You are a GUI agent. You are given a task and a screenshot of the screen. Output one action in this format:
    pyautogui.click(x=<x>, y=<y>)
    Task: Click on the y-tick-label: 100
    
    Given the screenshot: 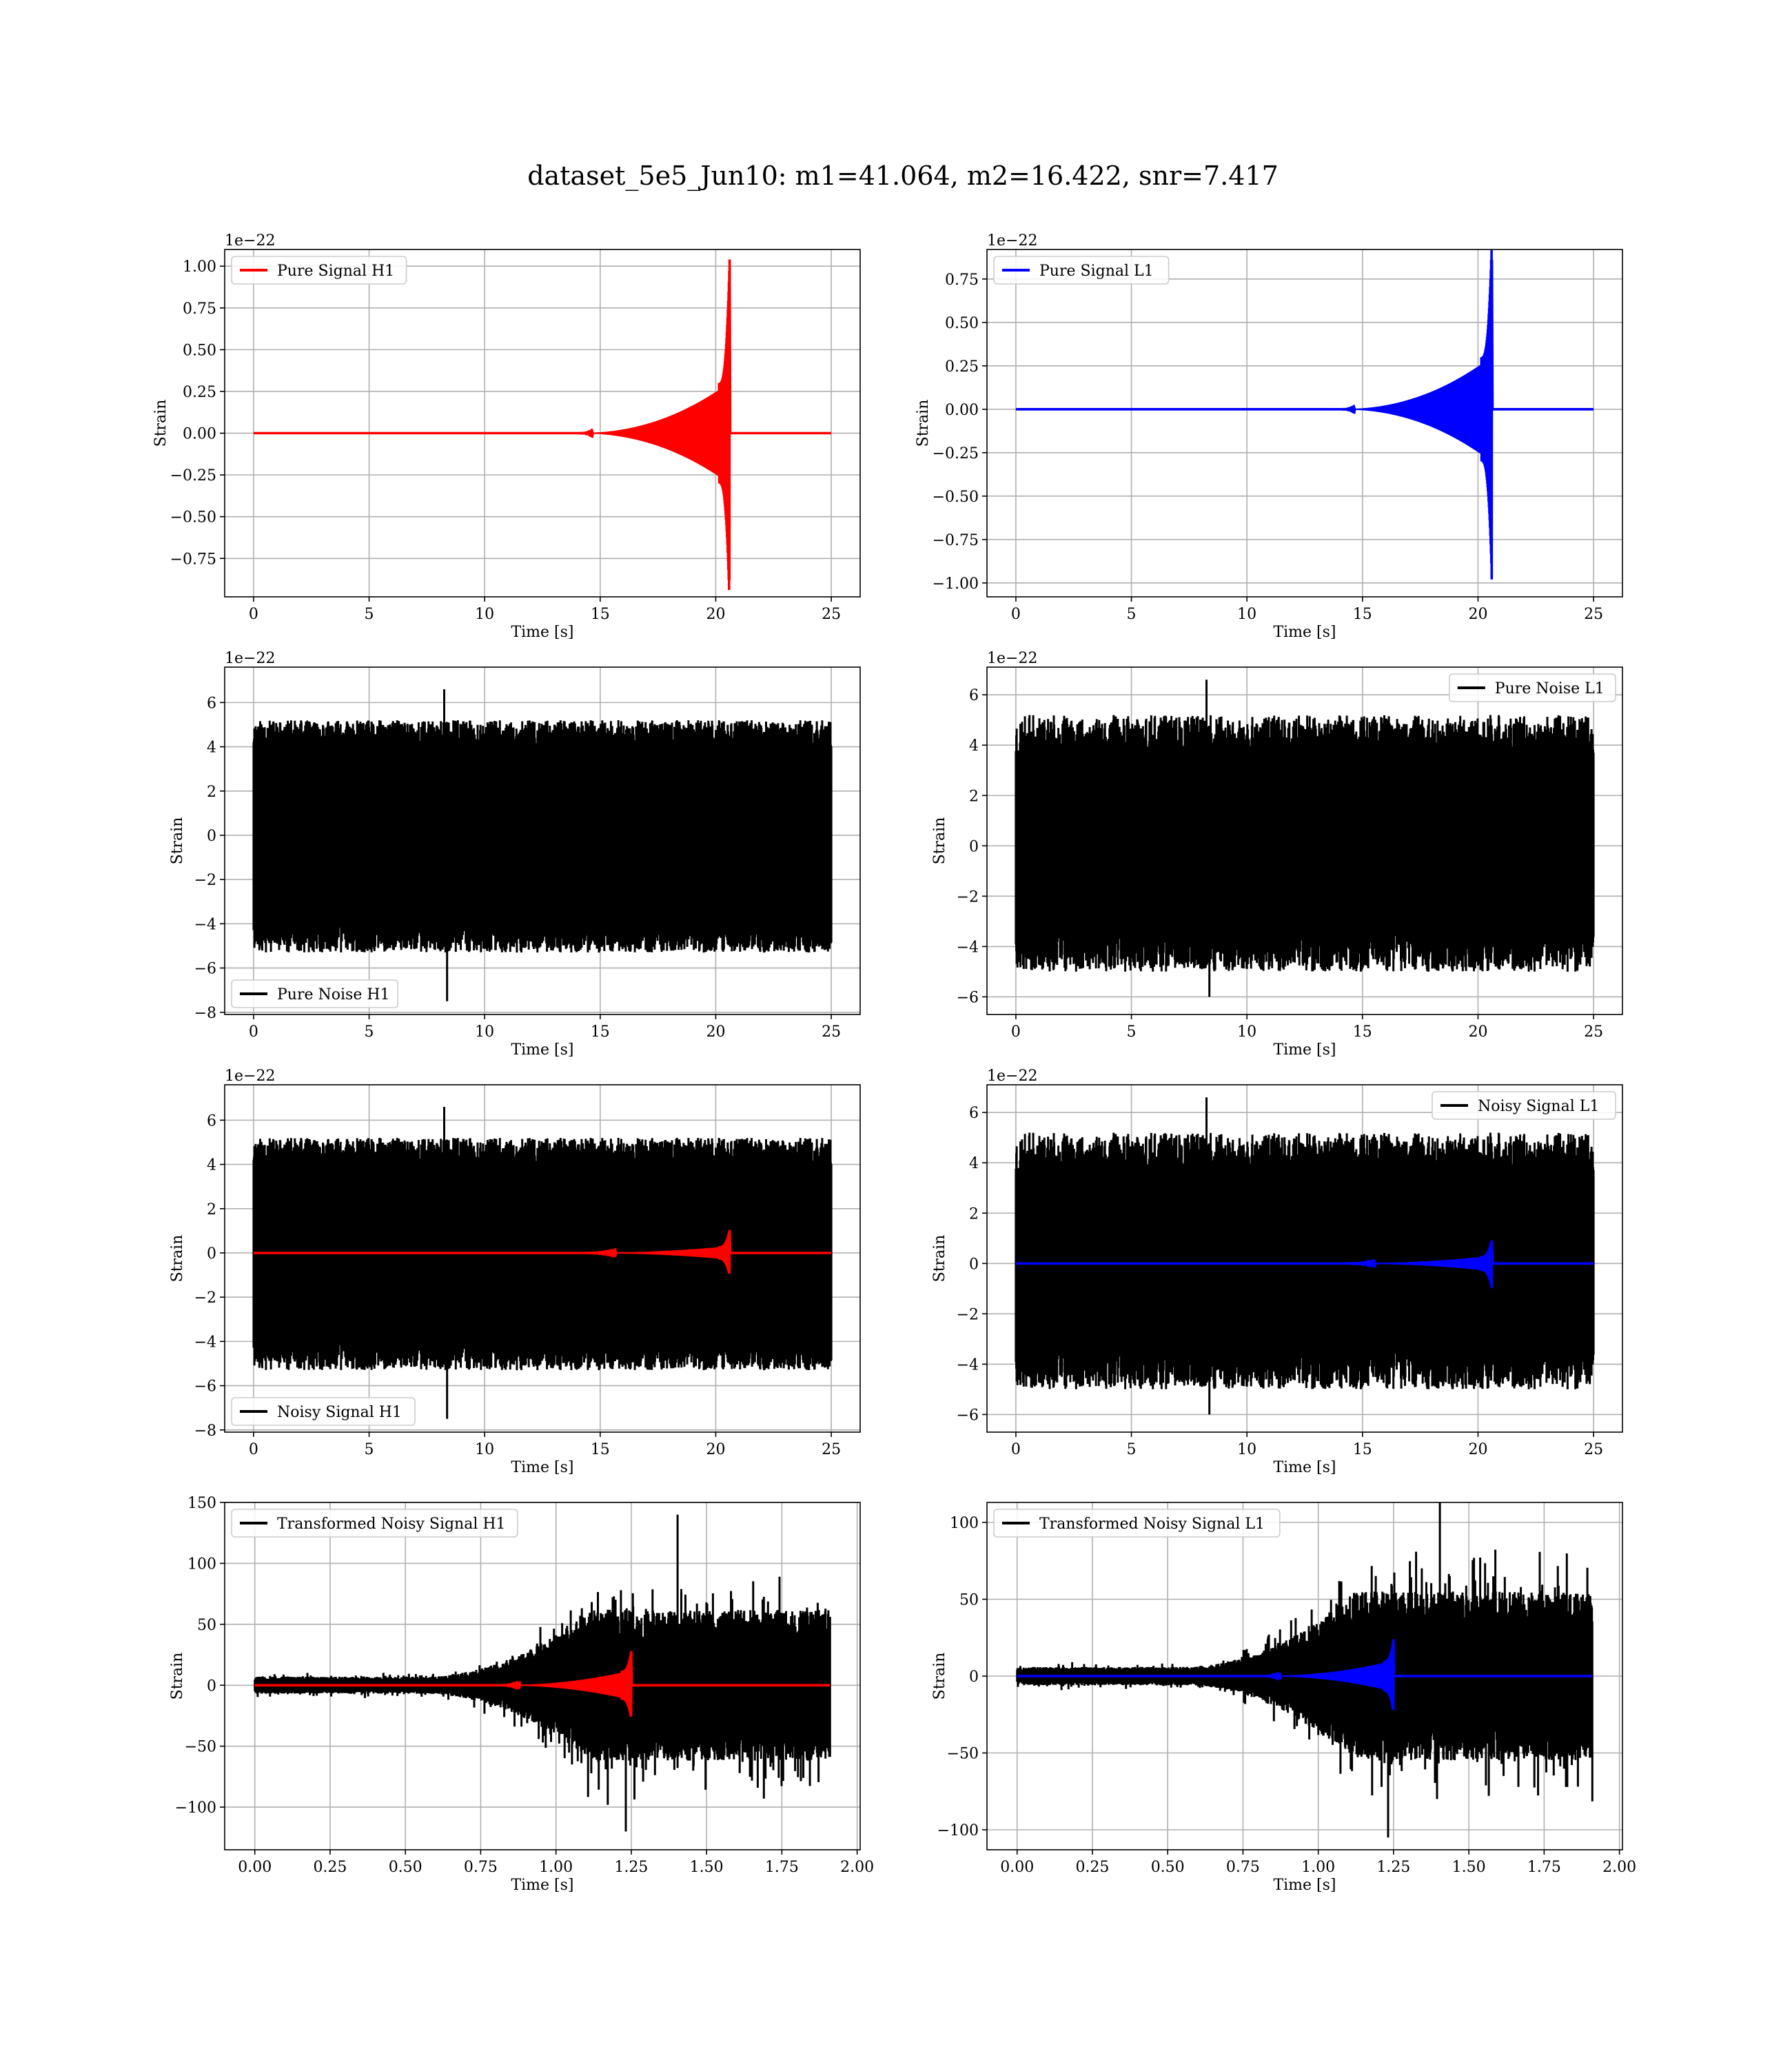 What is the action you would take?
    pyautogui.click(x=964, y=1523)
    